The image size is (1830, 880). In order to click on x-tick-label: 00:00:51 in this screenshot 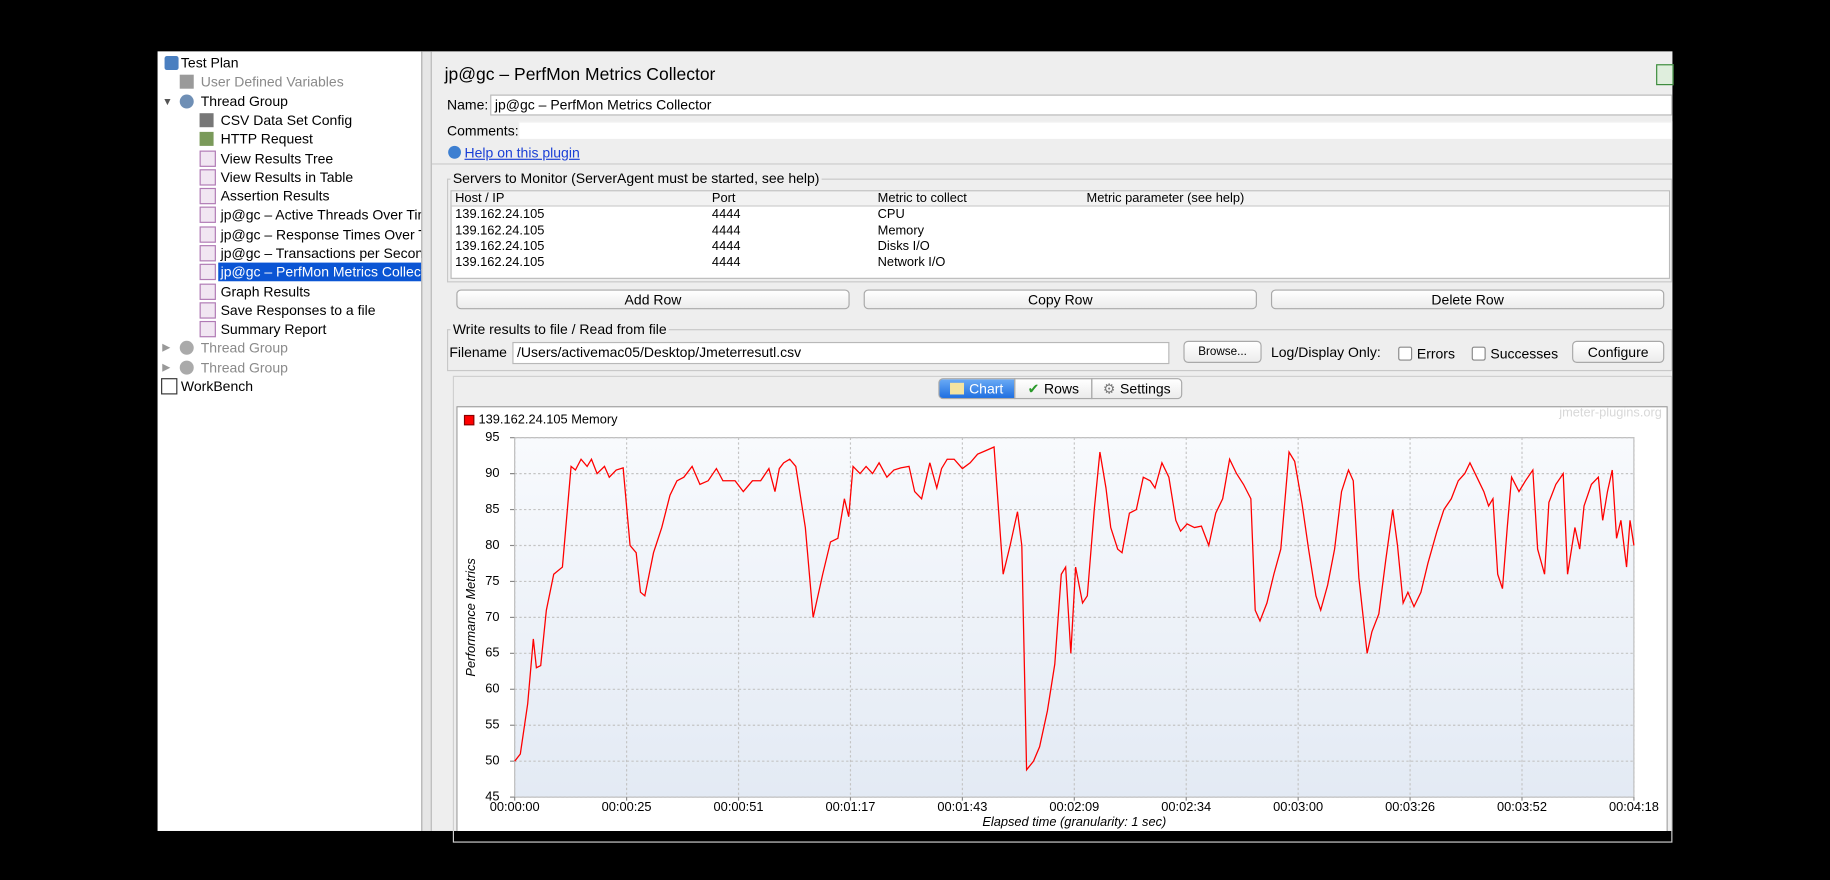, I will do `click(739, 806)`.